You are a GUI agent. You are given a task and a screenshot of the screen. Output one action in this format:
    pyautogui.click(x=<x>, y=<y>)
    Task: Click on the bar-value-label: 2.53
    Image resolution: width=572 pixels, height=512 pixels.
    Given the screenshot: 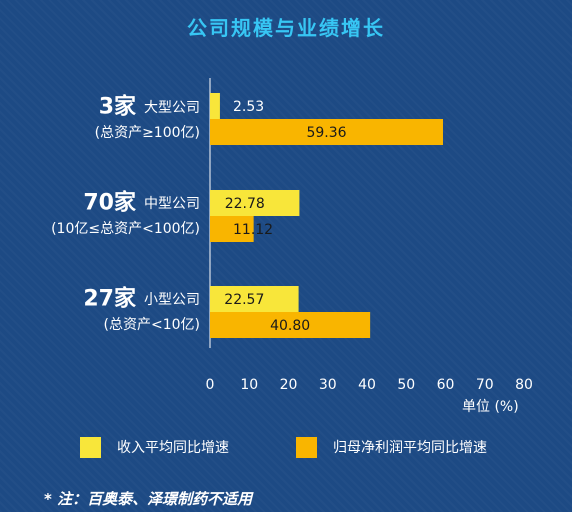 What is the action you would take?
    pyautogui.click(x=248, y=107)
    